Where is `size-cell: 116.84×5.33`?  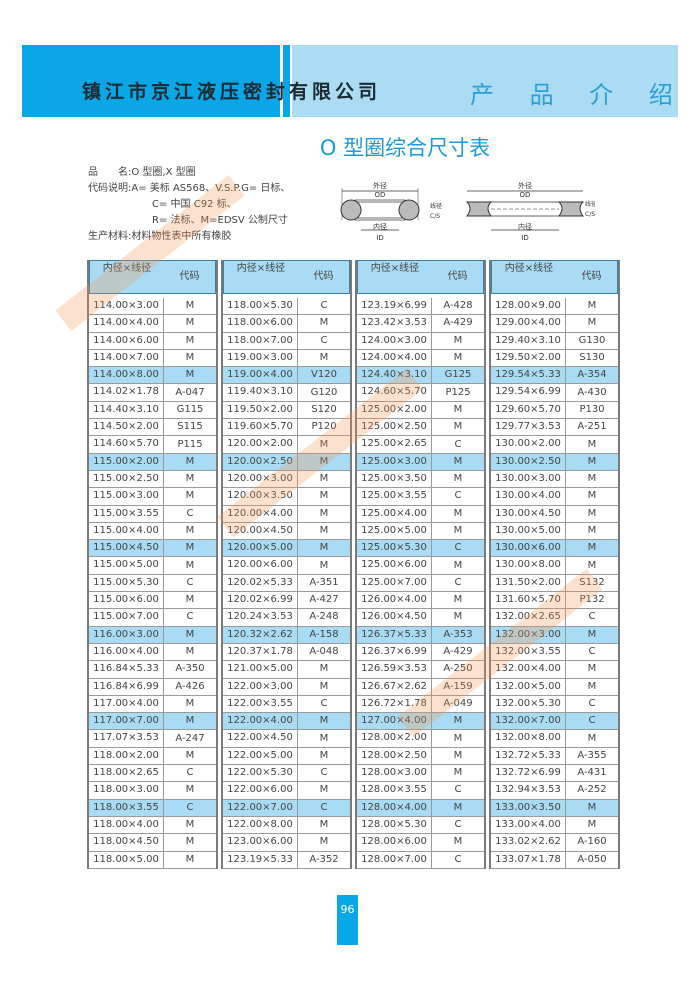
size-cell: 116.84×5.33 is located at coordinates (126, 669).